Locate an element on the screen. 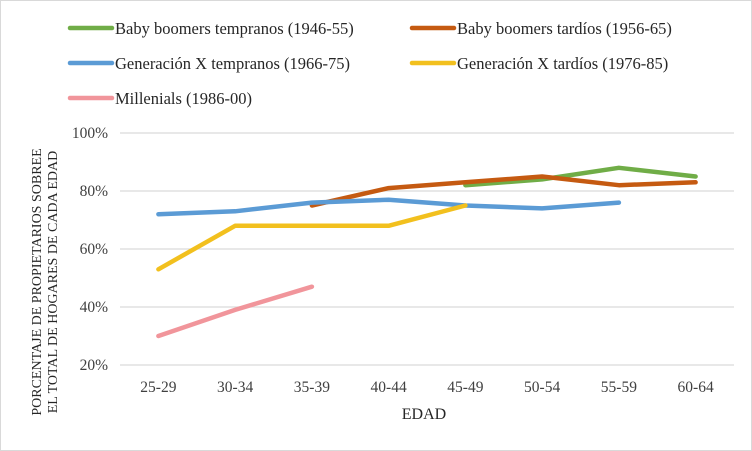 The height and width of the screenshot is (451, 752). legend-item: Millenials (1986-00) is located at coordinates (159, 98).